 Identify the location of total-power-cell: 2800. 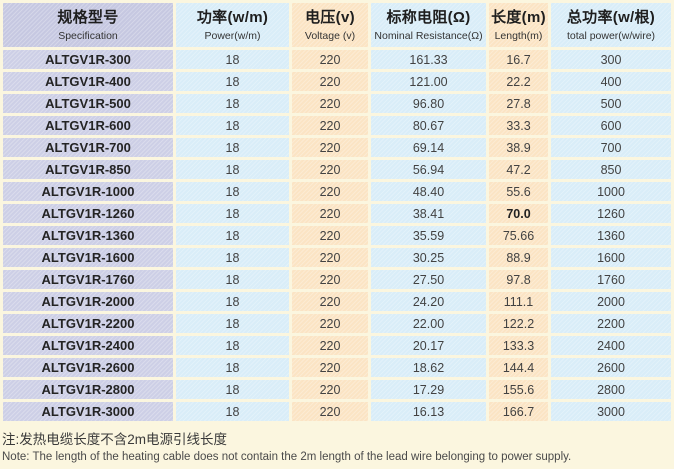
(611, 390).